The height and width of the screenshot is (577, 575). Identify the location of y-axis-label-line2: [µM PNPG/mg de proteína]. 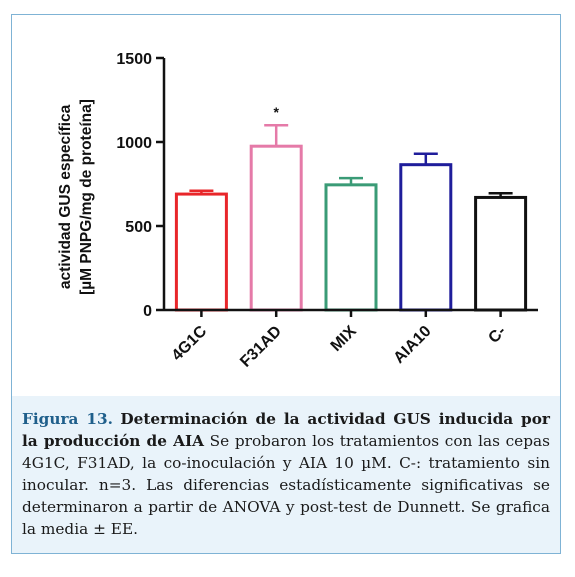
(86, 197).